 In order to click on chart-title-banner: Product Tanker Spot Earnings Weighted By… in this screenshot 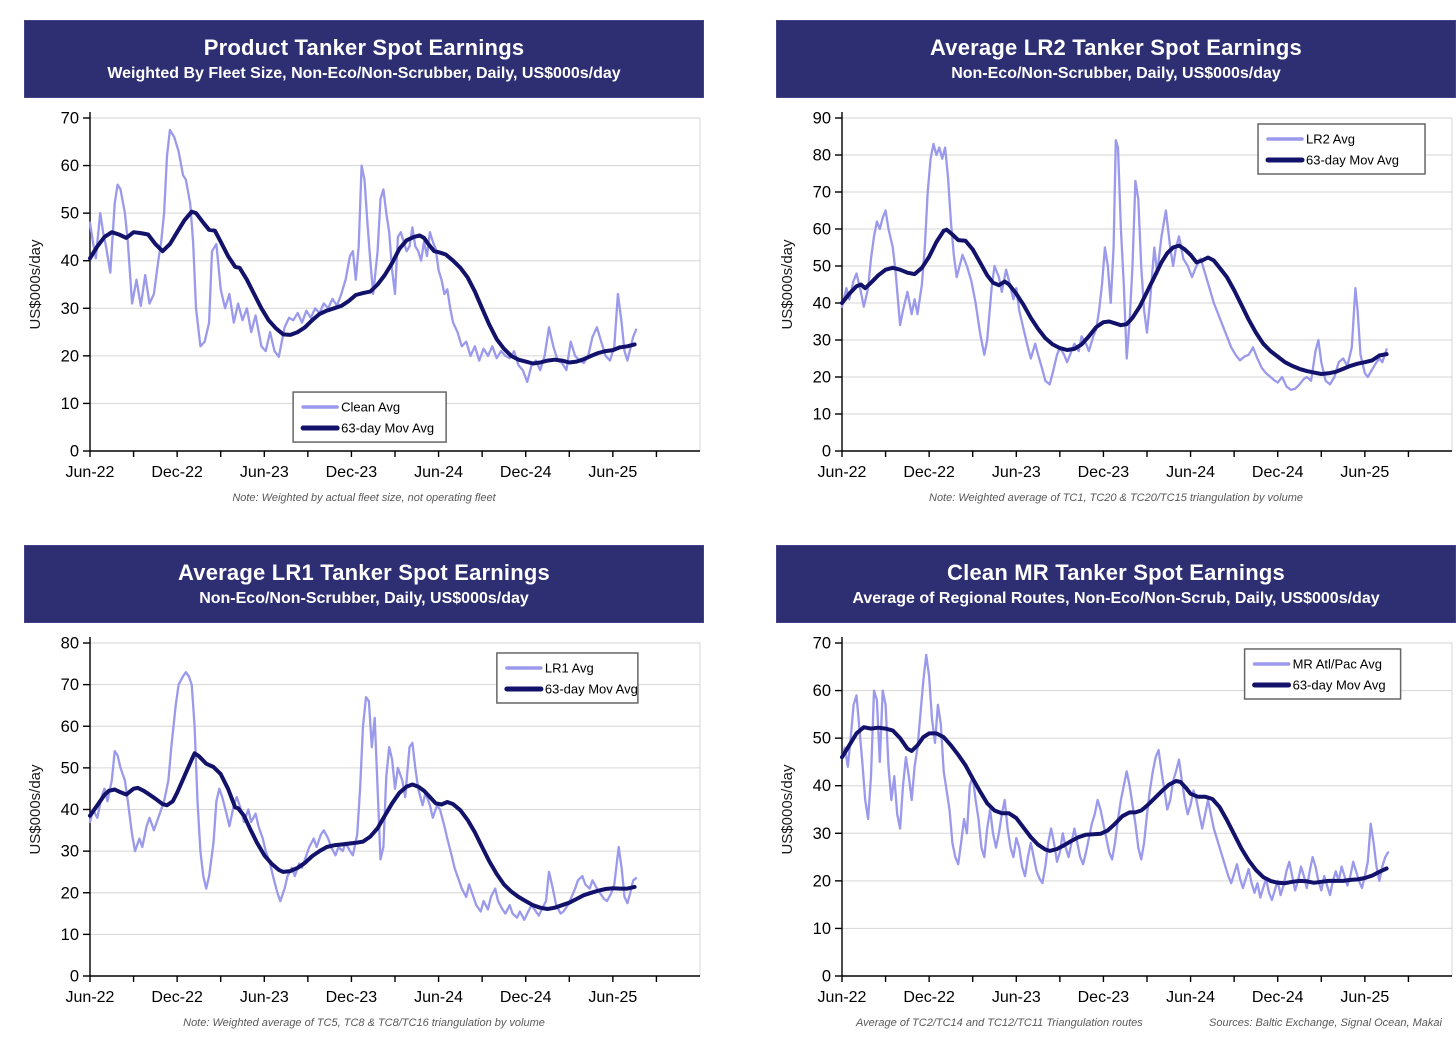, I will do `click(364, 59)`.